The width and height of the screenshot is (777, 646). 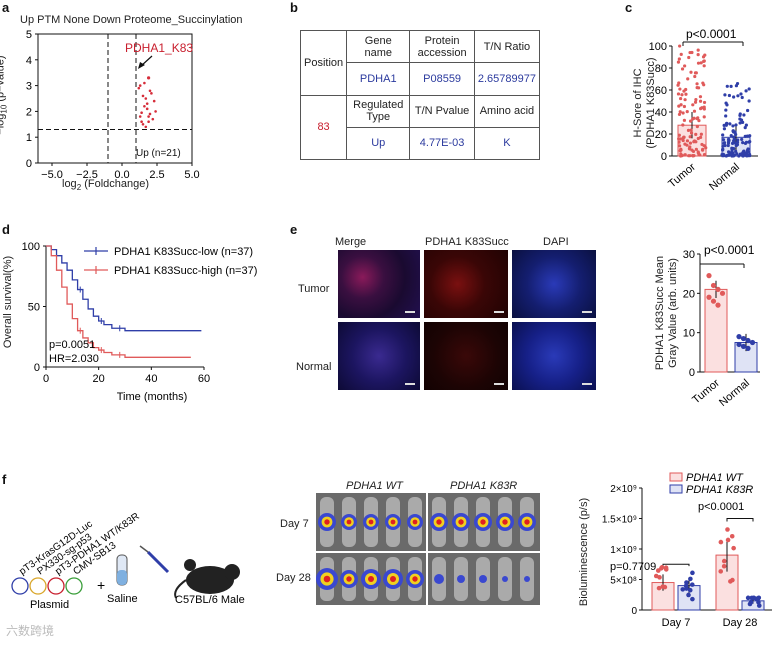 I want to click on cell-ratio-header: T/N Ratio, so click(x=507, y=46).